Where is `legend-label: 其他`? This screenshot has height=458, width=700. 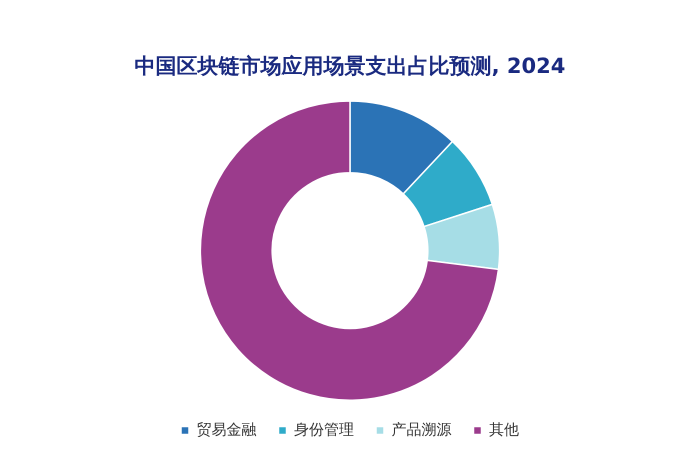 legend-label: 其他 is located at coordinates (504, 429).